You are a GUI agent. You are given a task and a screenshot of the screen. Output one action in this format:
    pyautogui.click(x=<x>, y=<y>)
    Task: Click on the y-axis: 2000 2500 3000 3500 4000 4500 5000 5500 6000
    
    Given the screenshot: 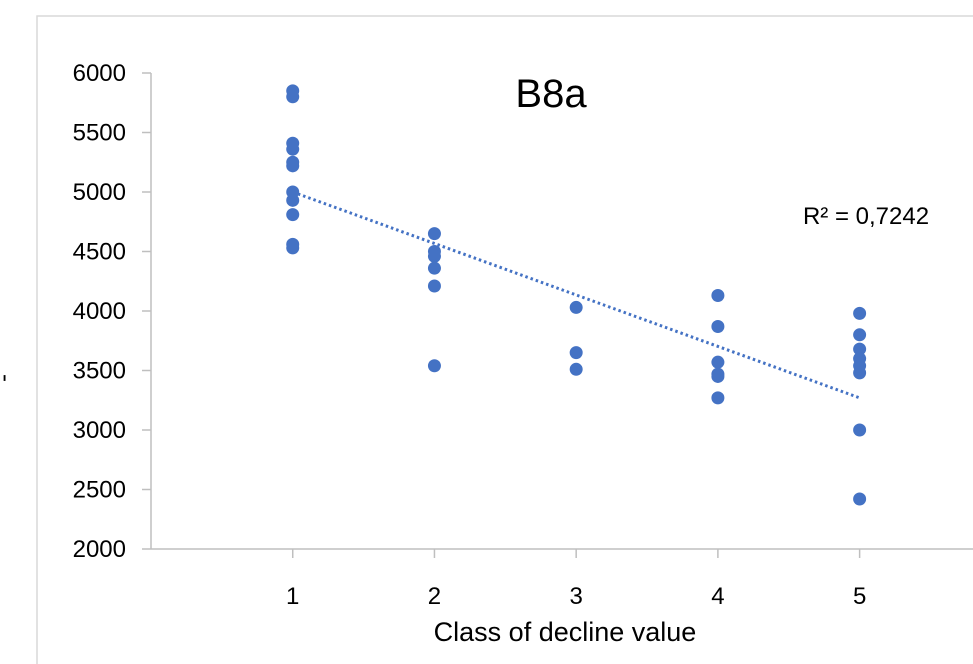 What is the action you would take?
    pyautogui.click(x=112, y=311)
    